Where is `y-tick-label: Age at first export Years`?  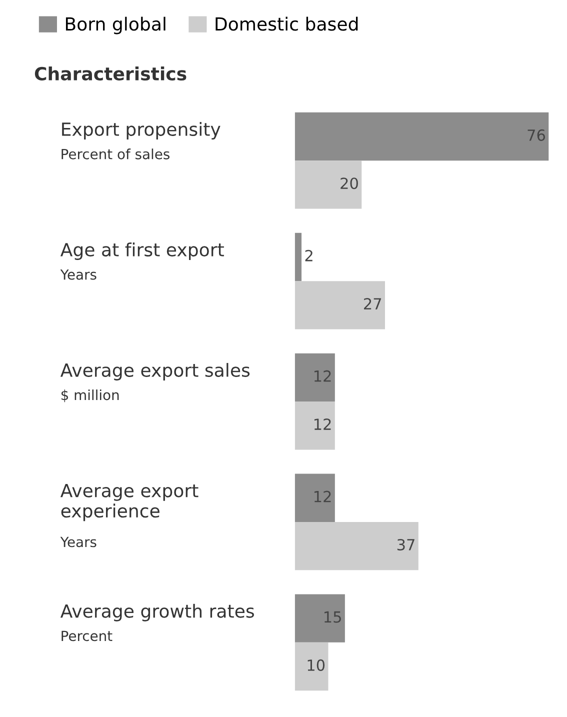 y-tick-label: Age at first export Years is located at coordinates (142, 261).